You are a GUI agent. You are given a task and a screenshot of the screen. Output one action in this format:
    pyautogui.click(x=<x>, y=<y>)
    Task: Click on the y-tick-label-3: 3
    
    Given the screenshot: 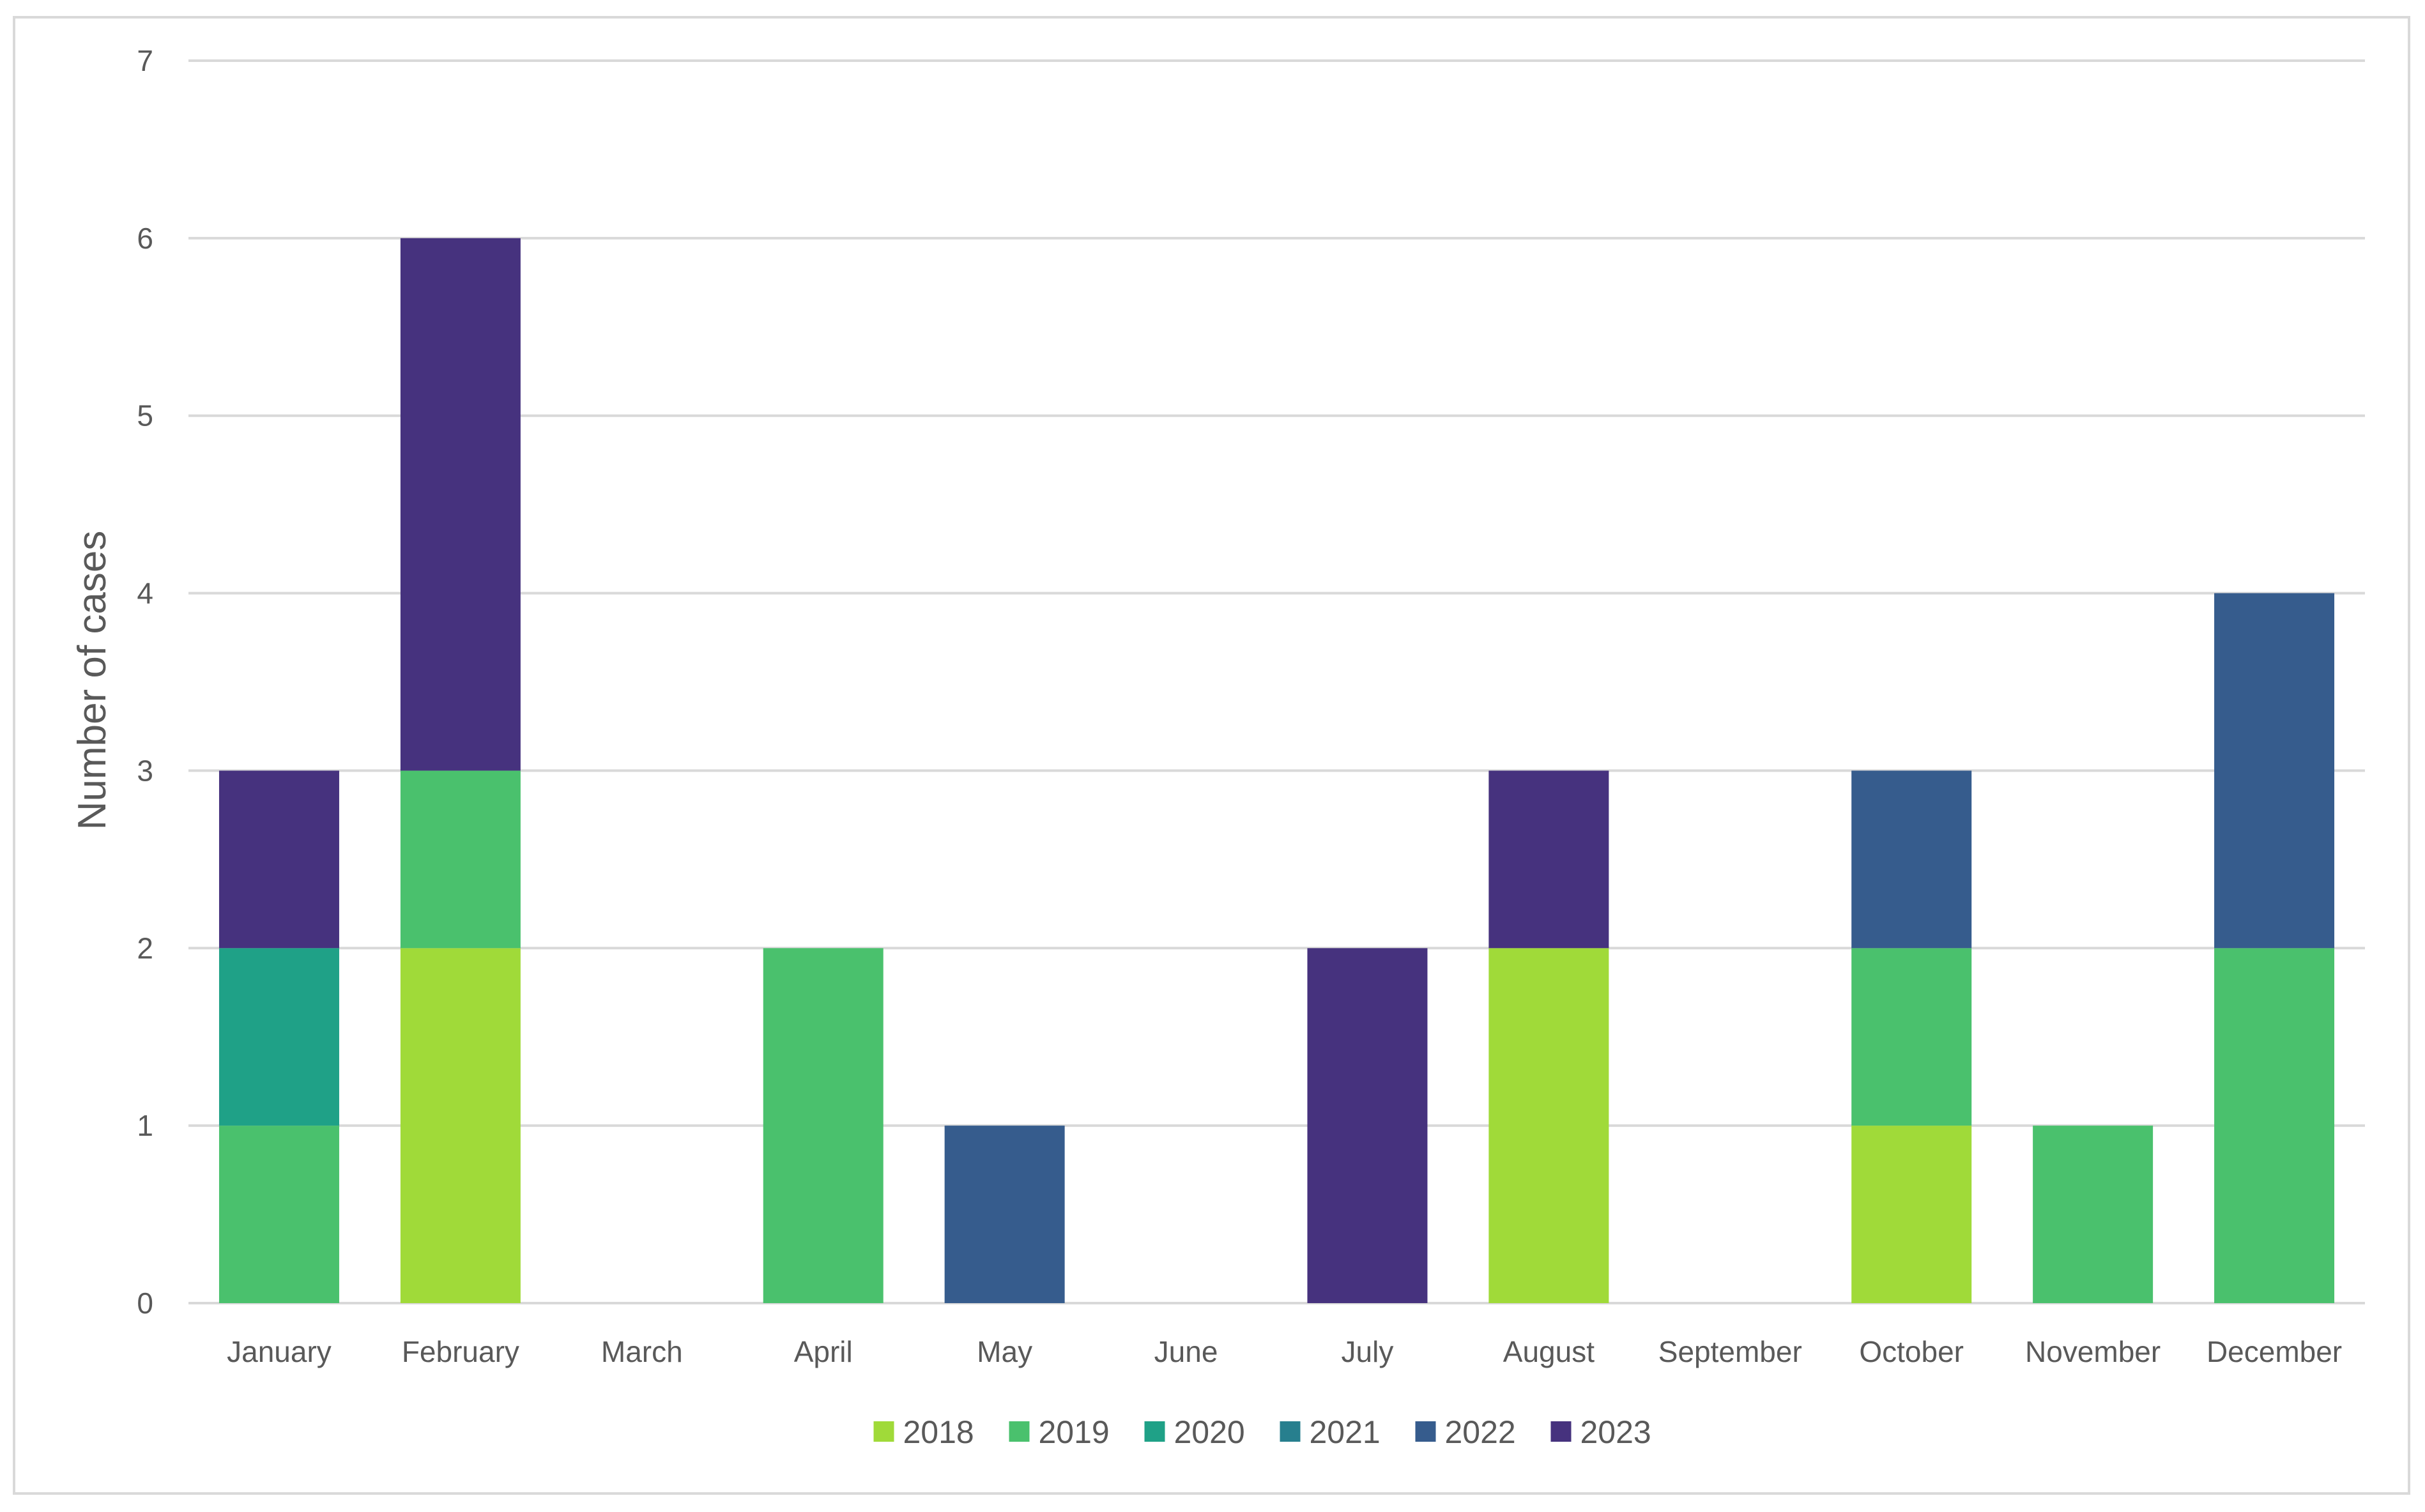 What is the action you would take?
    pyautogui.click(x=145, y=771)
    